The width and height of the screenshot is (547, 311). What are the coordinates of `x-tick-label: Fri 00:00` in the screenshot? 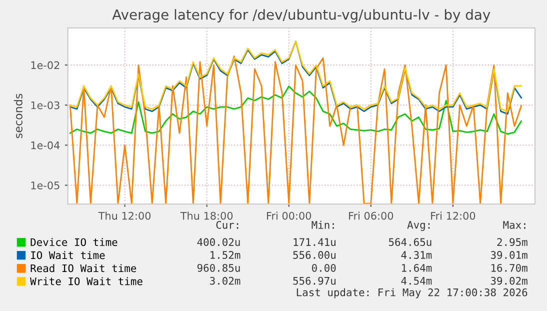 It's located at (289, 216).